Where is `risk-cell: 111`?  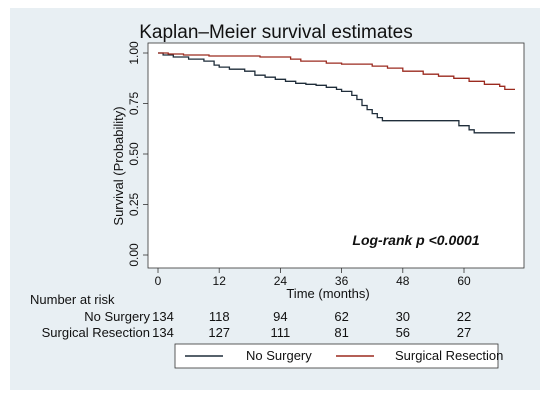
risk-cell: 111 is located at coordinates (281, 332).